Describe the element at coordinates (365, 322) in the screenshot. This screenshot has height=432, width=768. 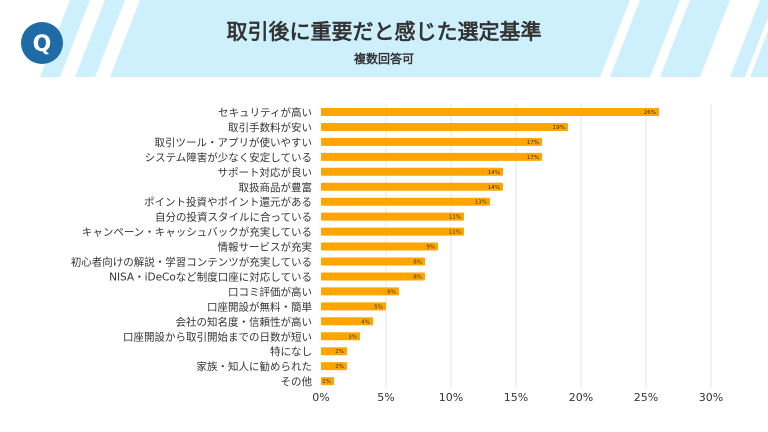
I see `data-label: 4%` at that location.